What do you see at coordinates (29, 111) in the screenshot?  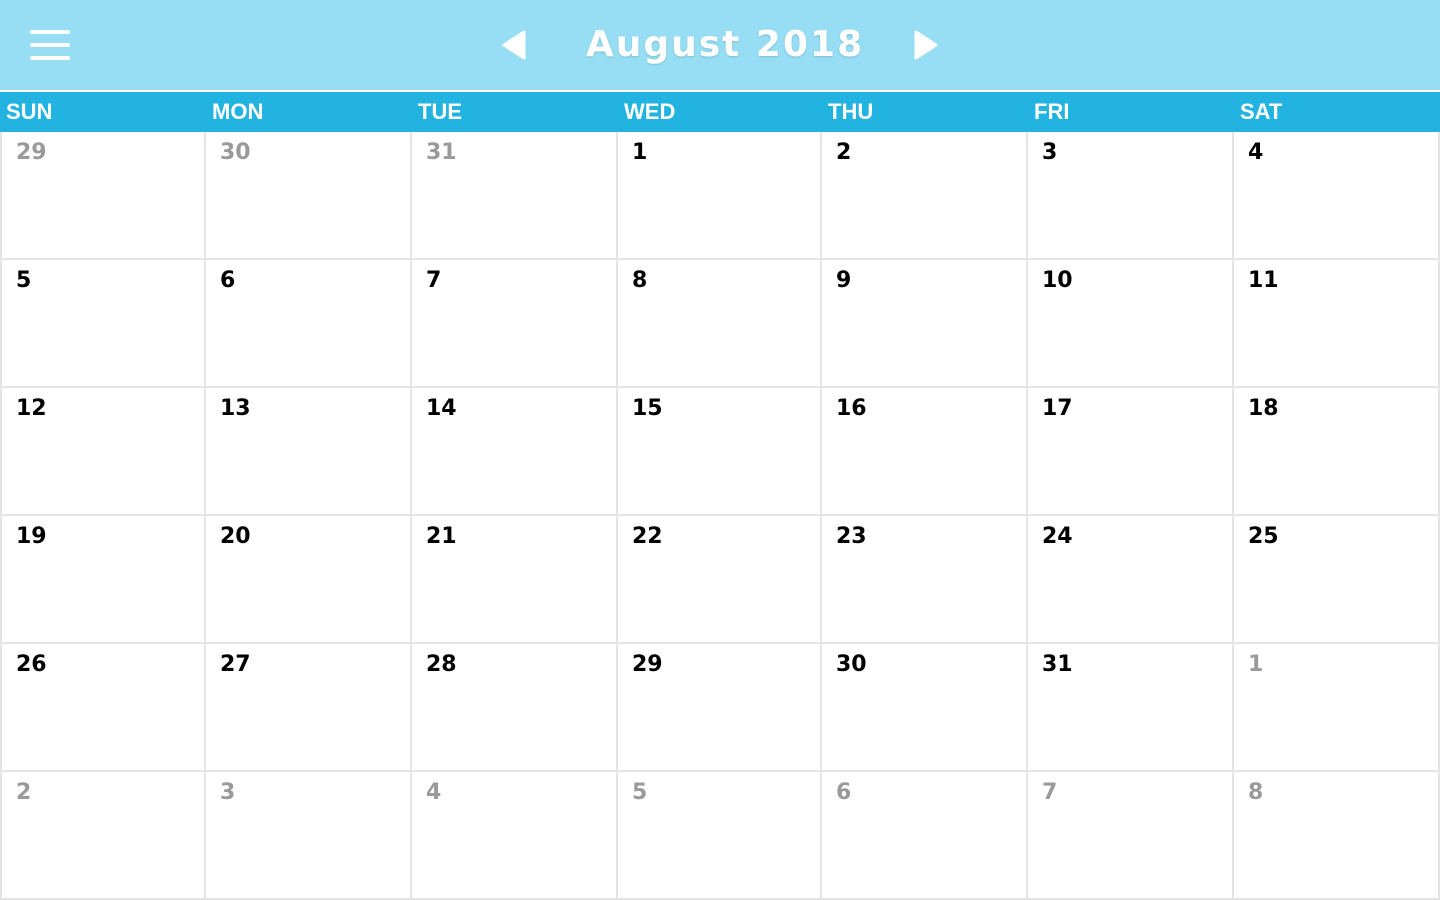 I see `weekday-label-sun: SUN` at bounding box center [29, 111].